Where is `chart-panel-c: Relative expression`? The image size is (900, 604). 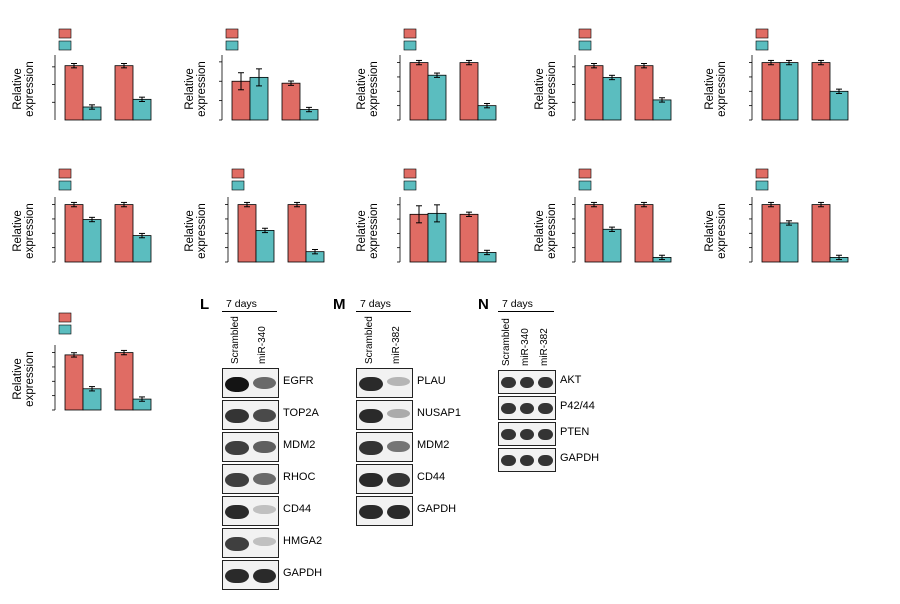
chart-panel-c: Relative expression is located at coordinates (426, 74).